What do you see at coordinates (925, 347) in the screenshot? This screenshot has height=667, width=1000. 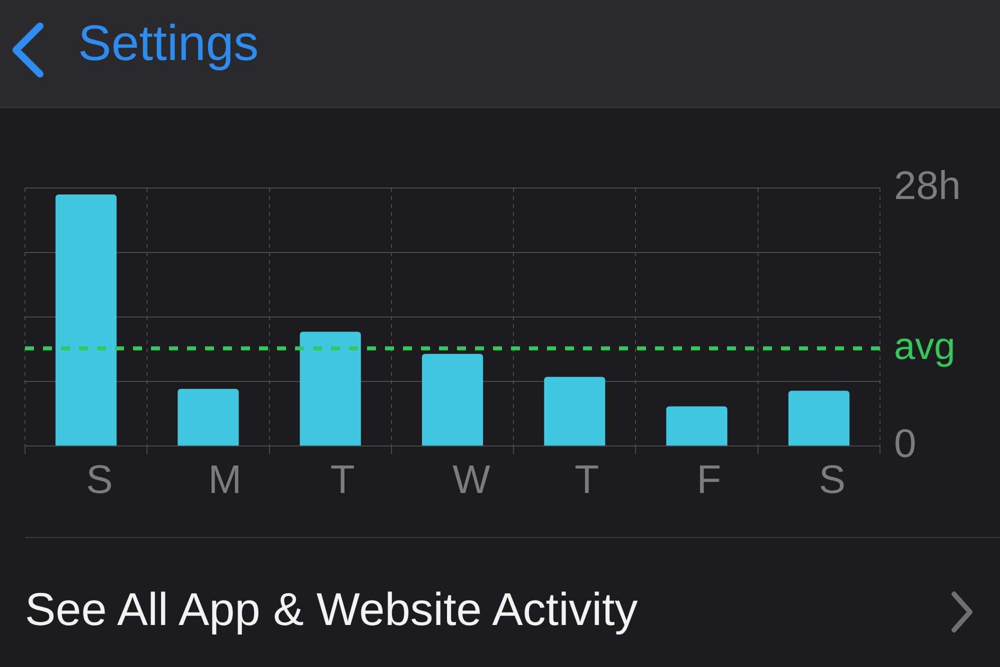 I see `ref-line-label: avg` at bounding box center [925, 347].